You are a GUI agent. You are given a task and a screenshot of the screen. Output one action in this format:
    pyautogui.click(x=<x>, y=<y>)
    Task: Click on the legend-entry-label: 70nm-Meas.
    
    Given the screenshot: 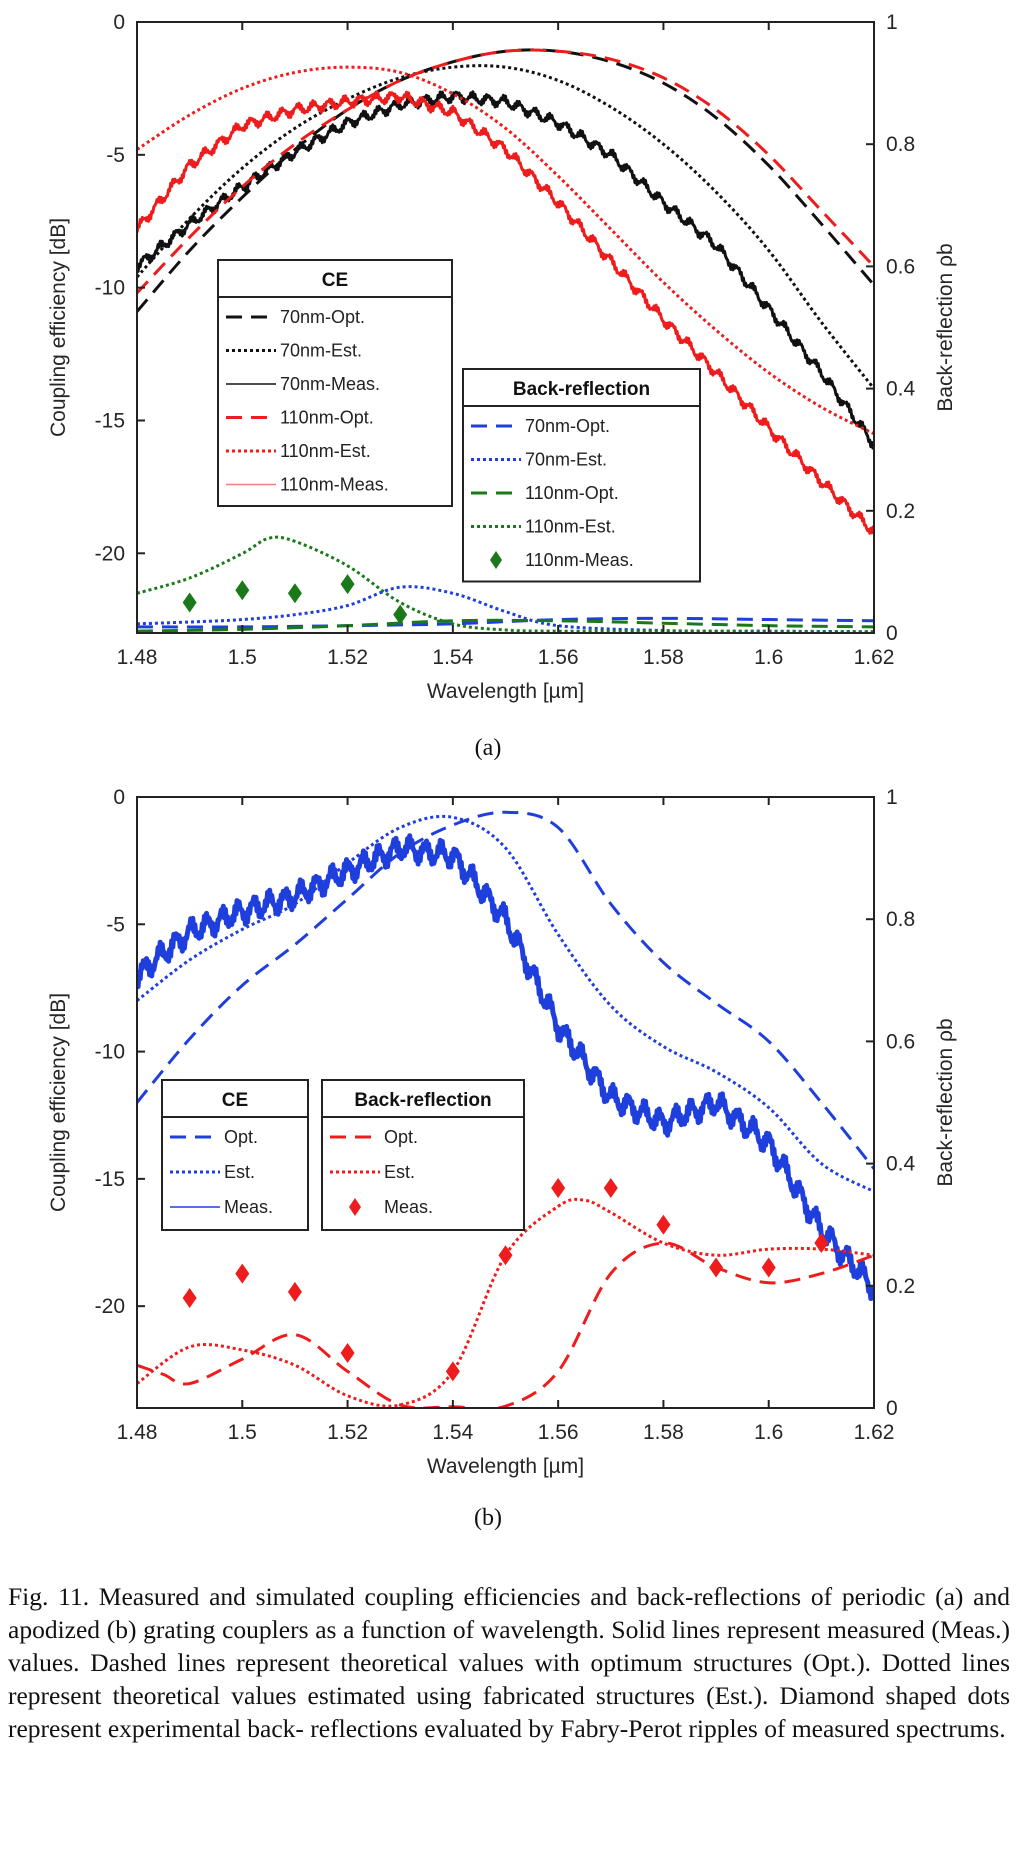 What is the action you would take?
    pyautogui.click(x=330, y=384)
    